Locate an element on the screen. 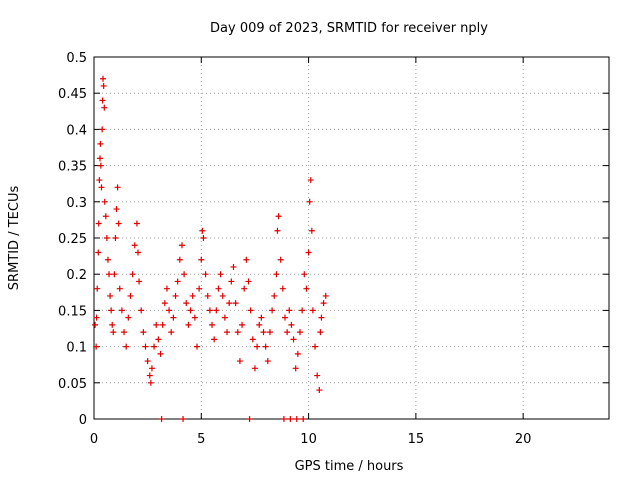 This screenshot has height=485, width=640. x-tick-label: 0 is located at coordinates (94, 439).